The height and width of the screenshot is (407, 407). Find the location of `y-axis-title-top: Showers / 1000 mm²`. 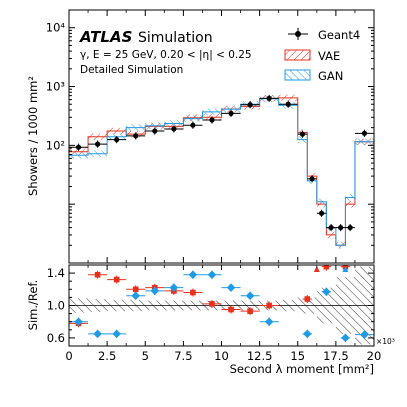

y-axis-title-top: Showers / 1000 mm² is located at coordinates (33, 136).